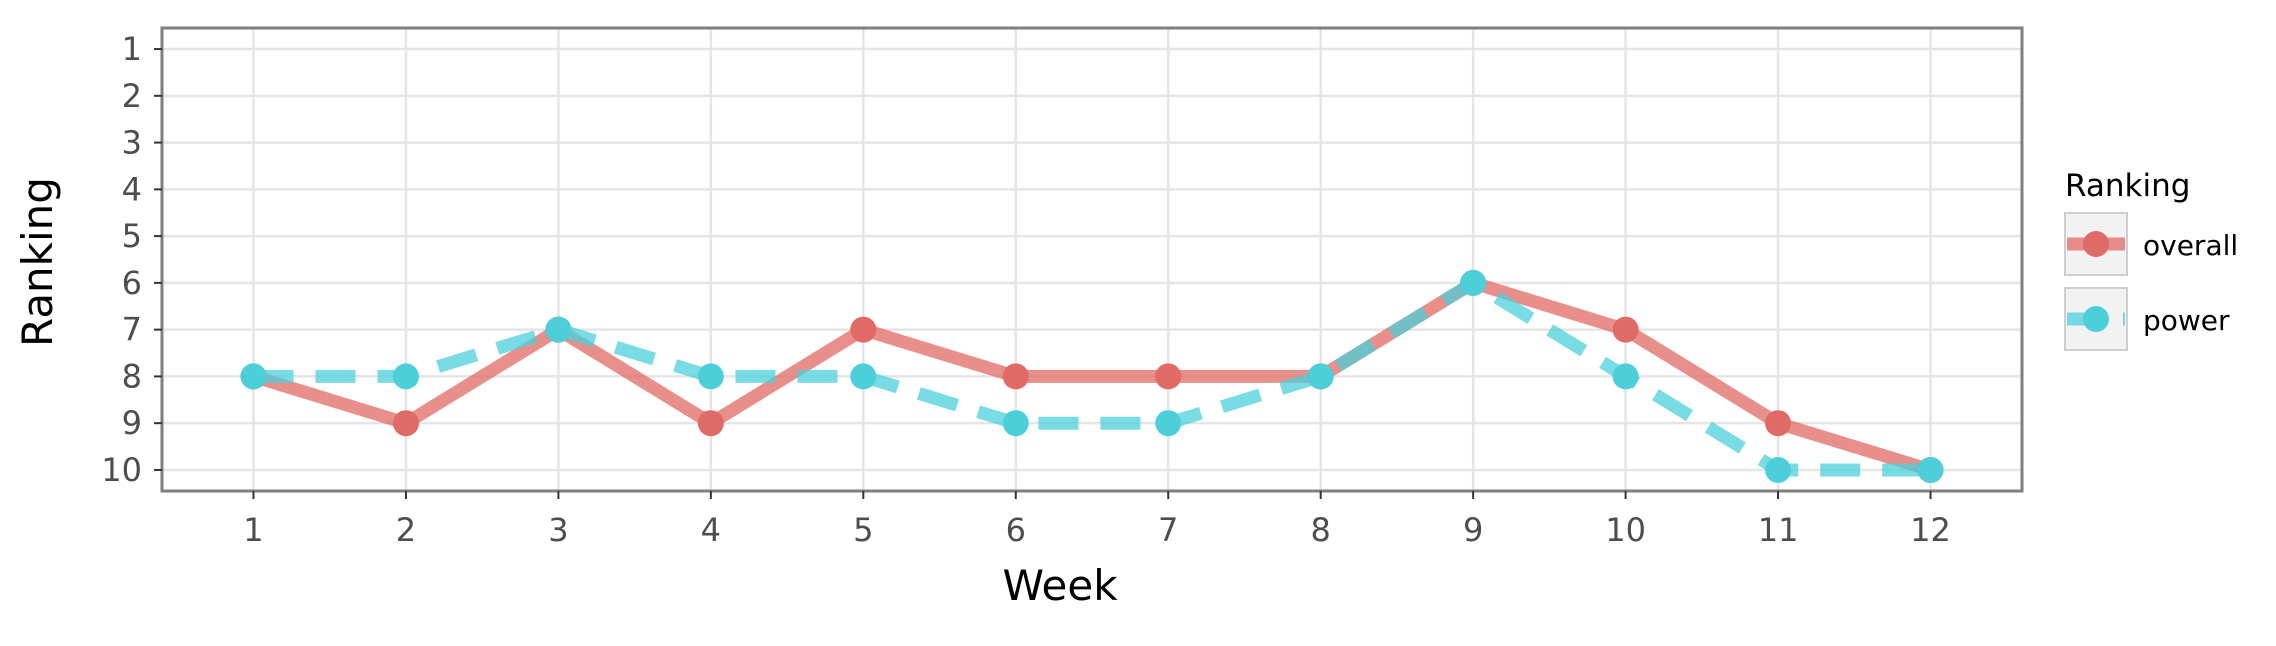  Describe the element at coordinates (1473, 530) in the screenshot. I see `x-tick-label: 9` at that location.